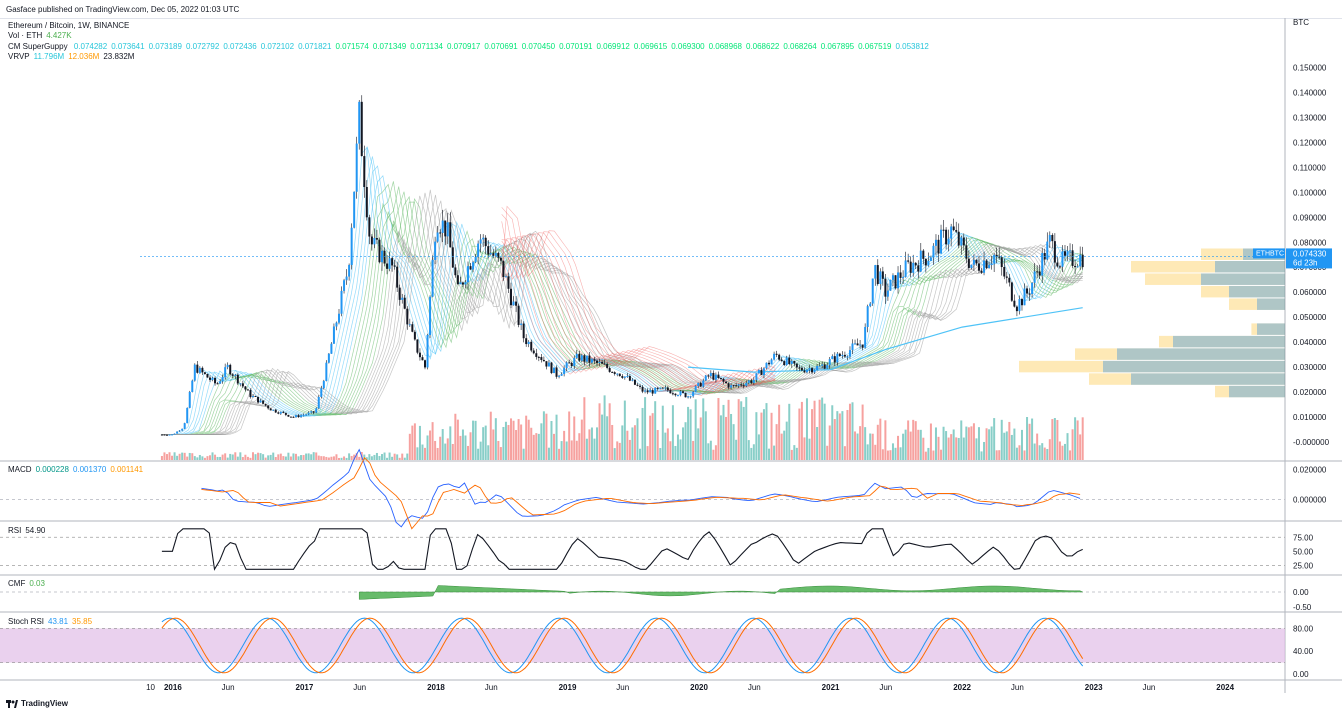 This screenshot has height=719, width=1342. What do you see at coordinates (622, 645) in the screenshot?
I see `stoch-d-line` at bounding box center [622, 645].